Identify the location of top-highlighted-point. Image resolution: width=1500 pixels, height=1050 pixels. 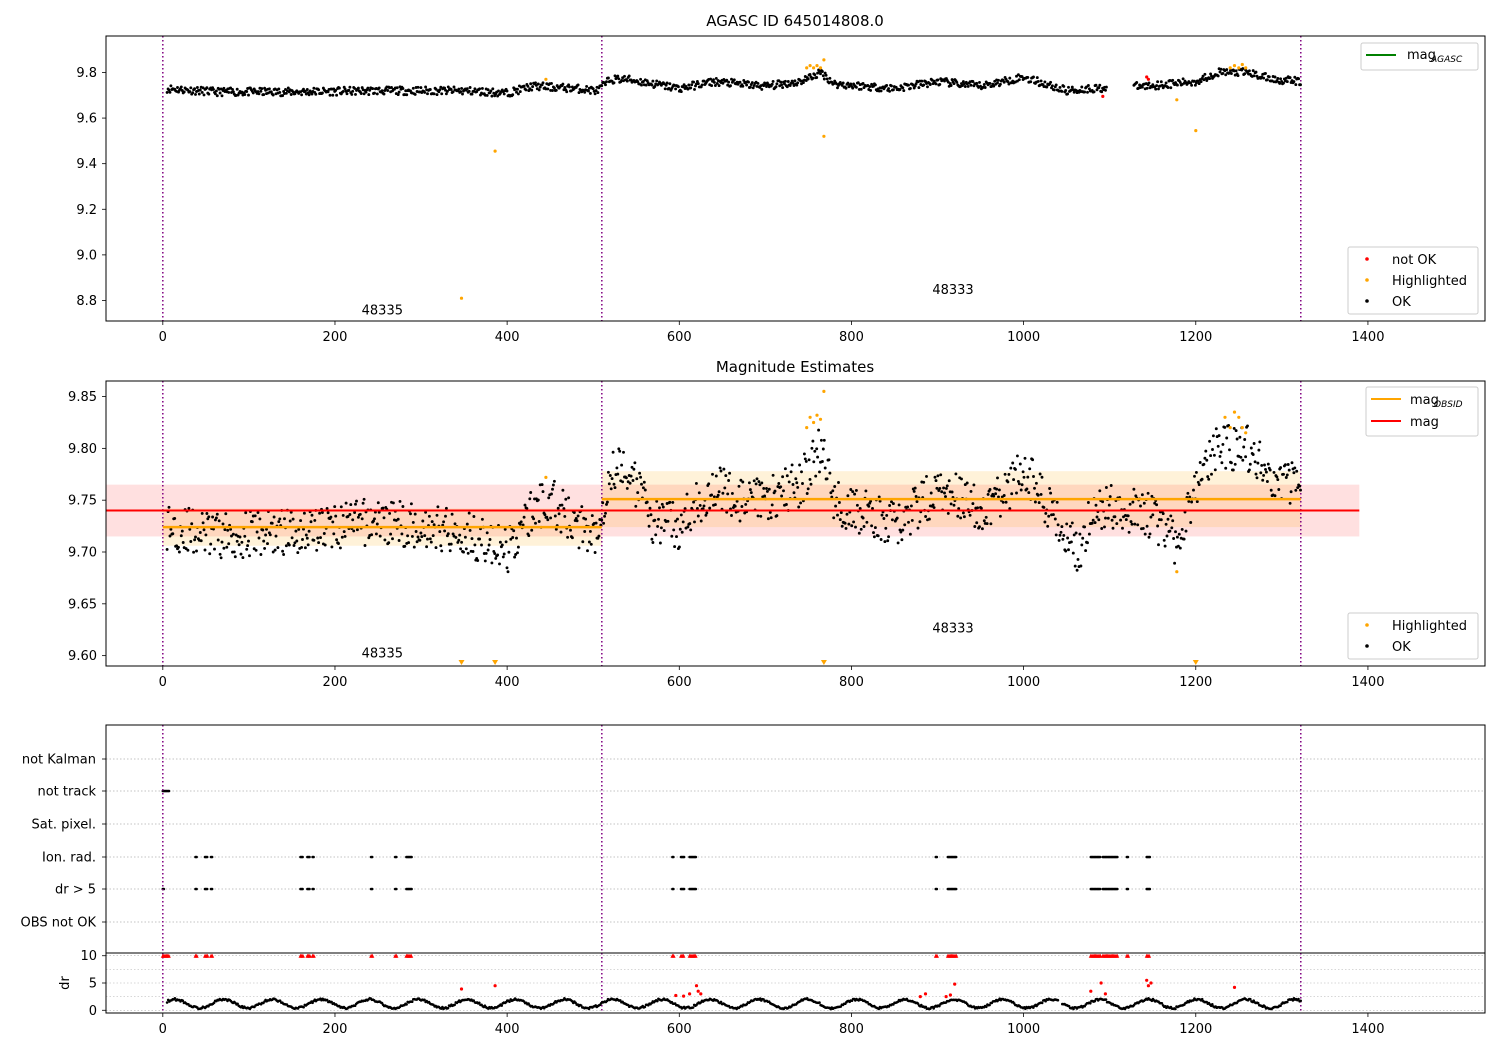
(1239, 68).